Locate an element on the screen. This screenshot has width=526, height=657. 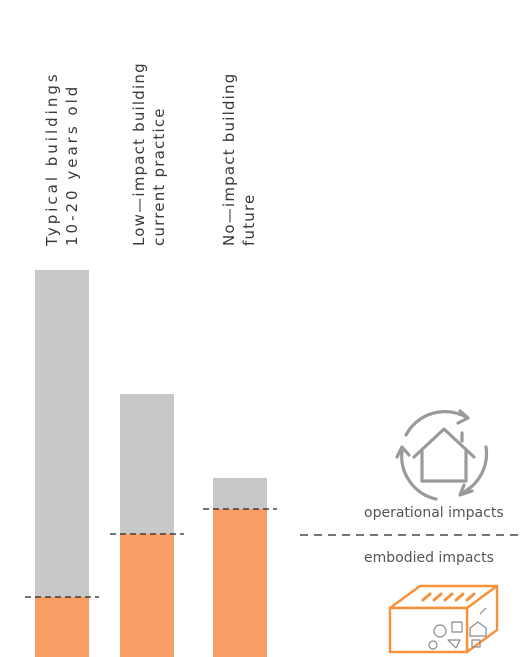
category-label-1-line2: 10-20 years old is located at coordinates (72, 165).